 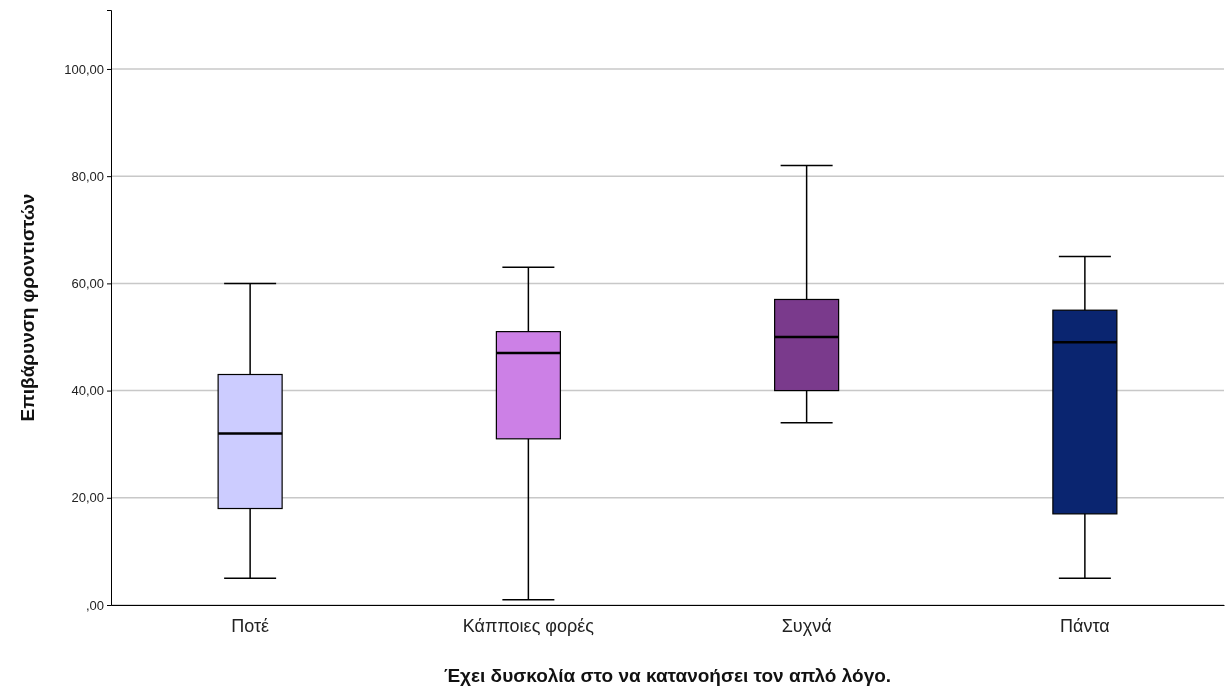 I want to click on y-tick-label: ,00, so click(x=94, y=605).